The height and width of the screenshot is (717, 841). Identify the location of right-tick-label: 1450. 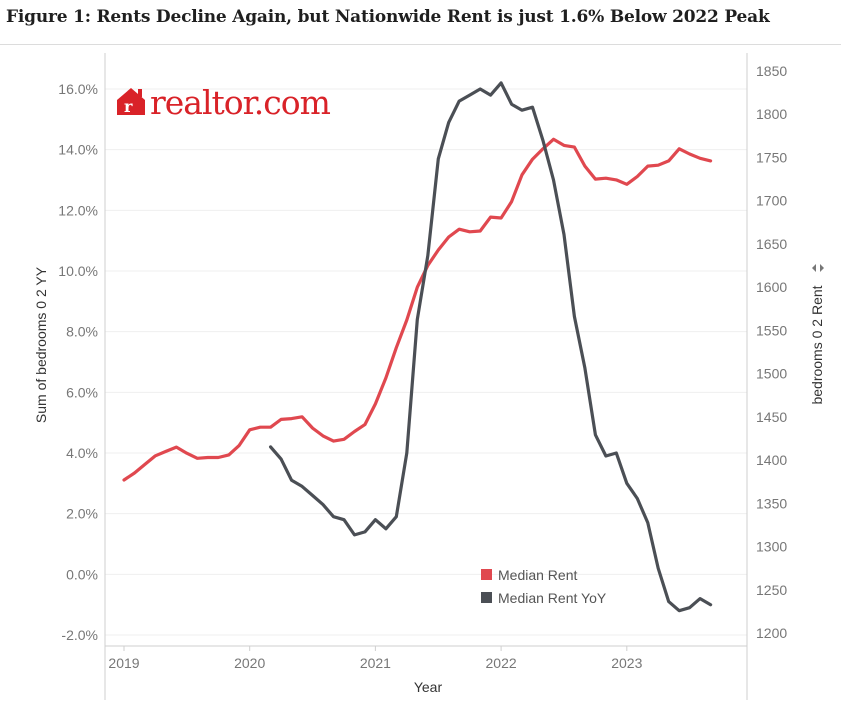
(771, 417).